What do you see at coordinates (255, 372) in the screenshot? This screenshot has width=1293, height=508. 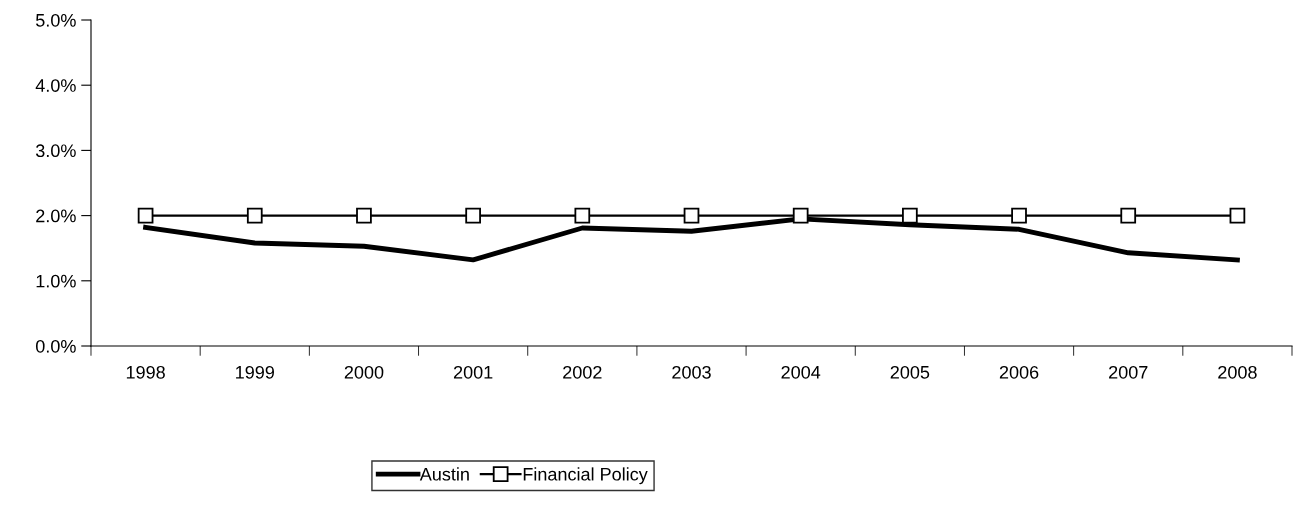 I see `x-tick-label: 1999` at bounding box center [255, 372].